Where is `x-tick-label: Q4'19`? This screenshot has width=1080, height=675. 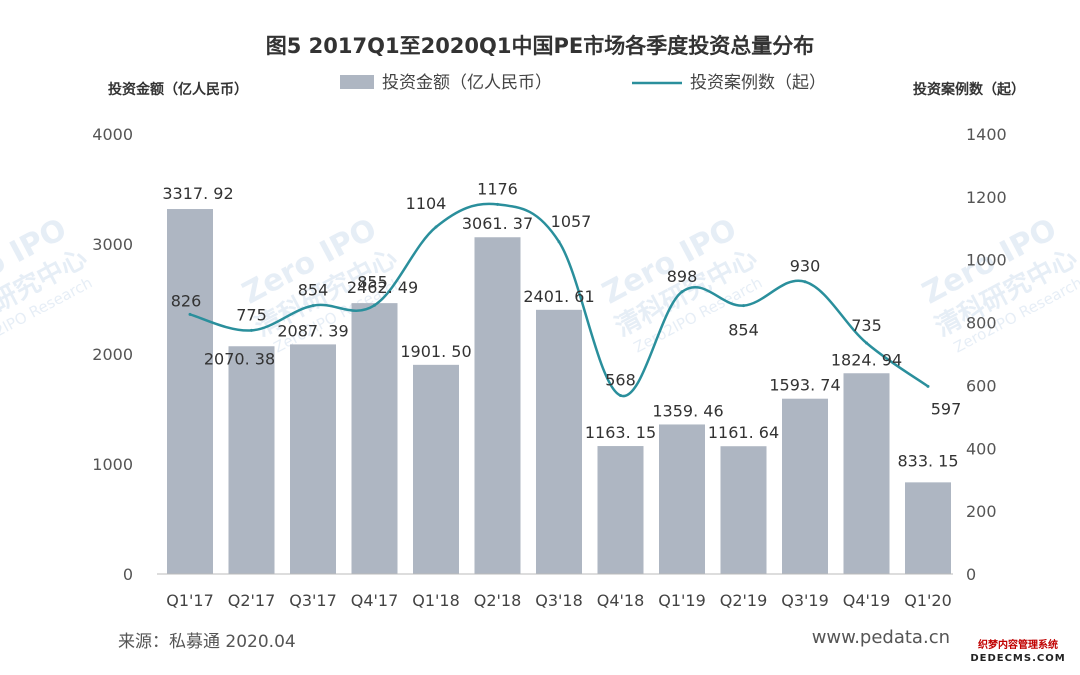
x-tick-label: Q4'19 is located at coordinates (867, 600).